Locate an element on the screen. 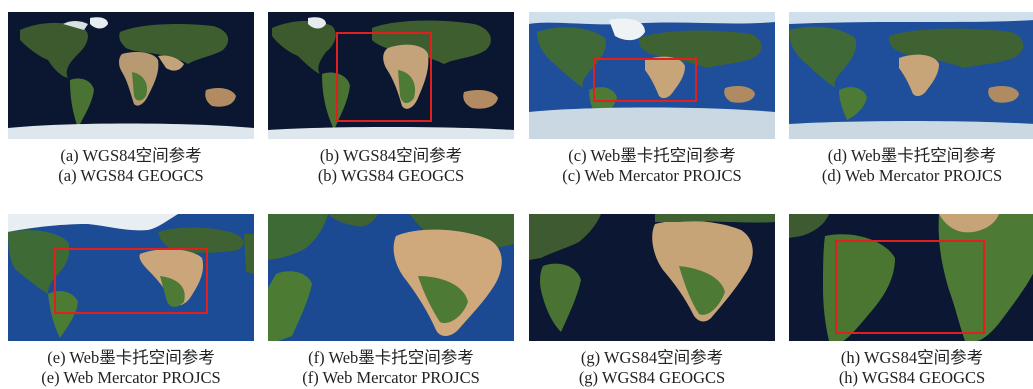 The image size is (1033, 389). world-map-geographic is located at coordinates (131, 75).